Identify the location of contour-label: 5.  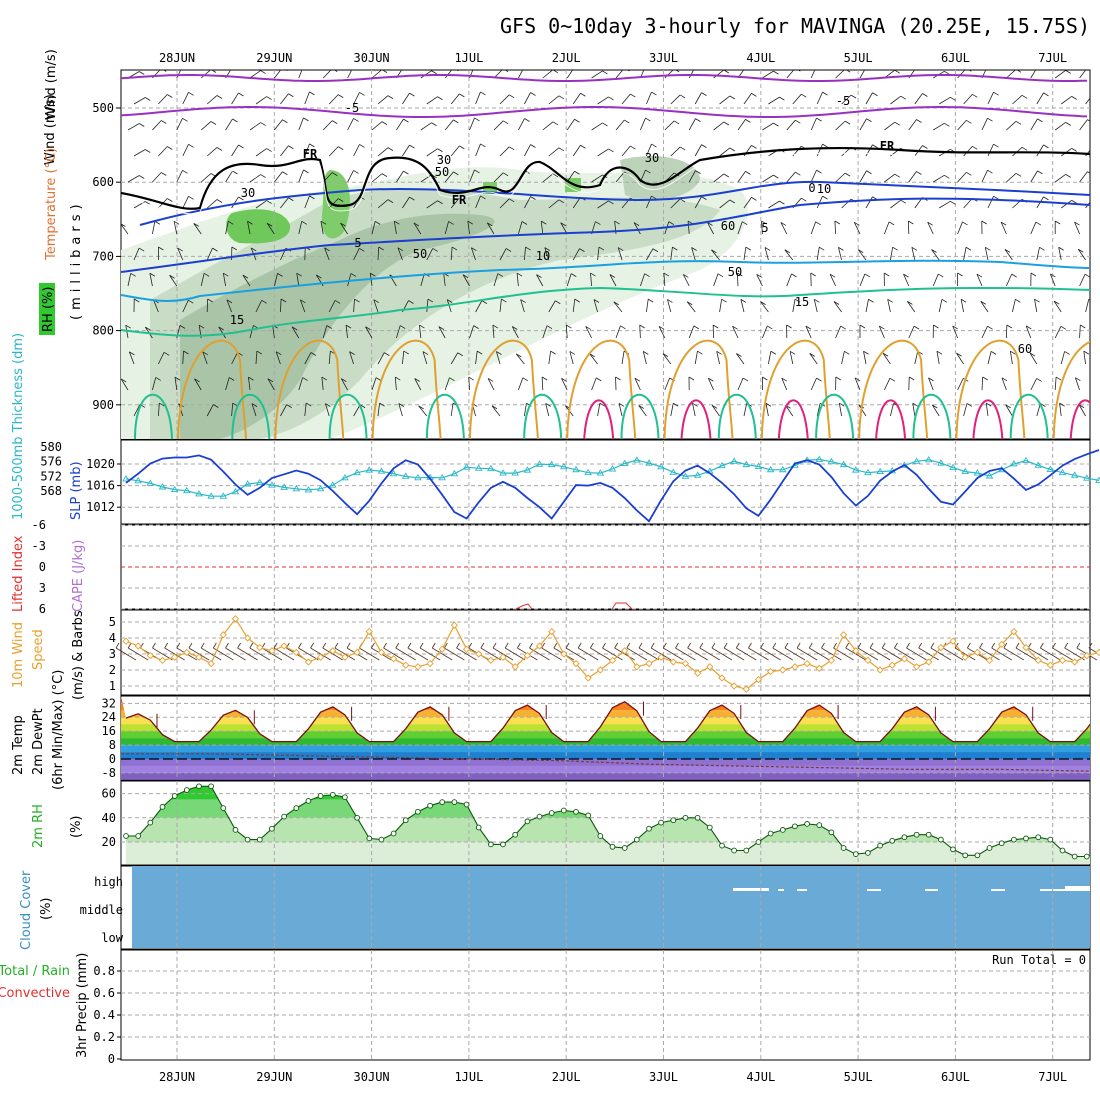
(764, 228).